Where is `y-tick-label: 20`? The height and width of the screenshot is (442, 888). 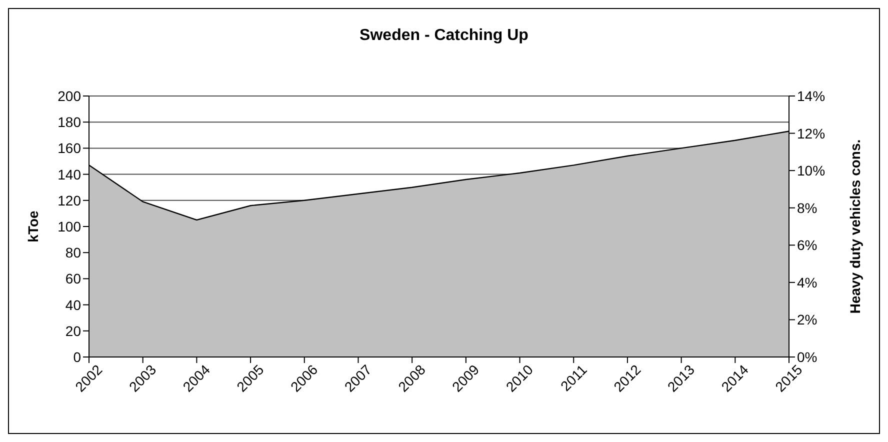 y-tick-label: 20 is located at coordinates (73, 330).